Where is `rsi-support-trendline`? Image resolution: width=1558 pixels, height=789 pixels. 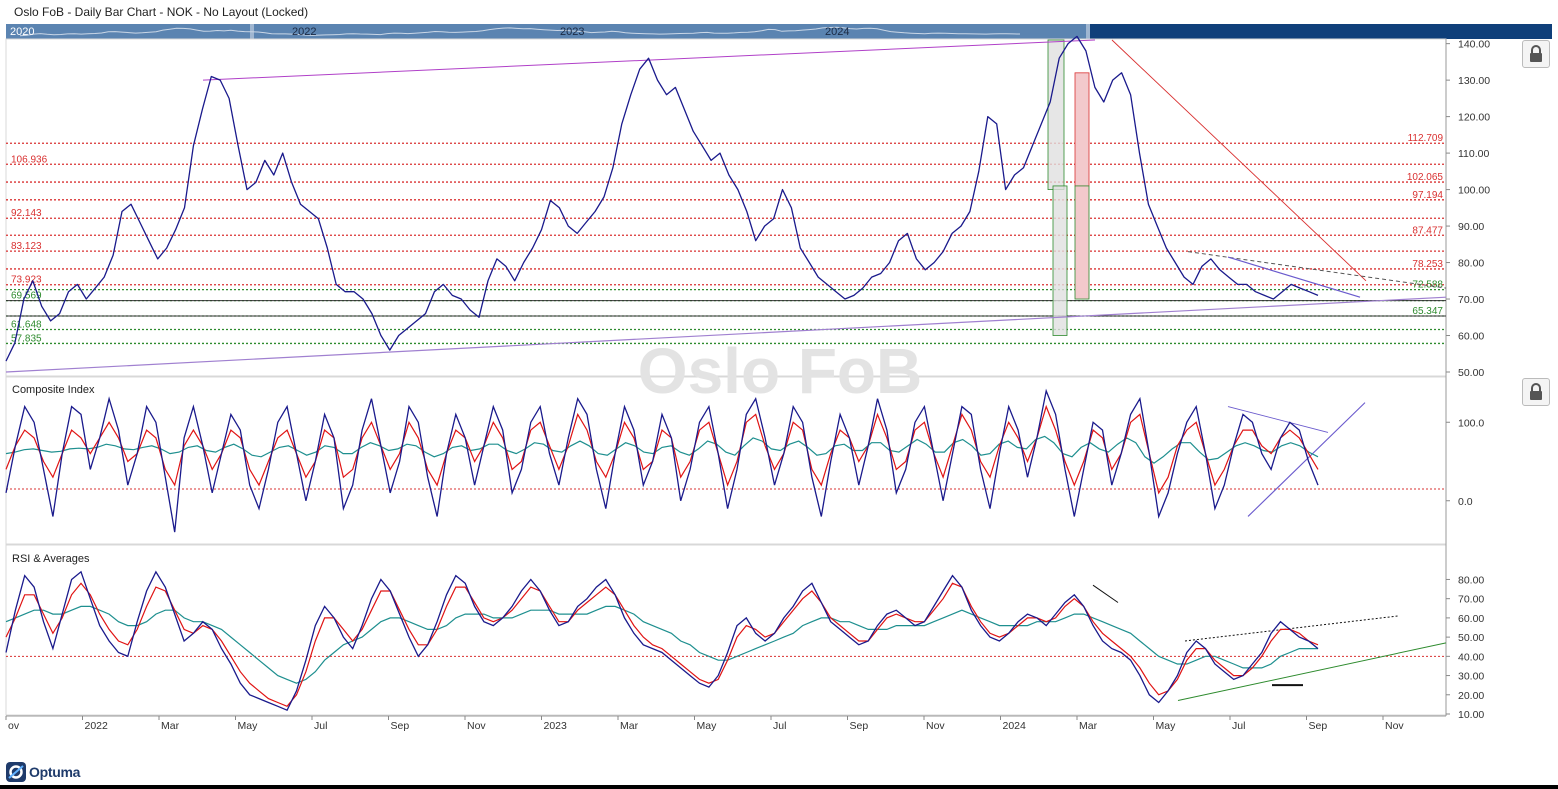 rsi-support-trendline is located at coordinates (1312, 672).